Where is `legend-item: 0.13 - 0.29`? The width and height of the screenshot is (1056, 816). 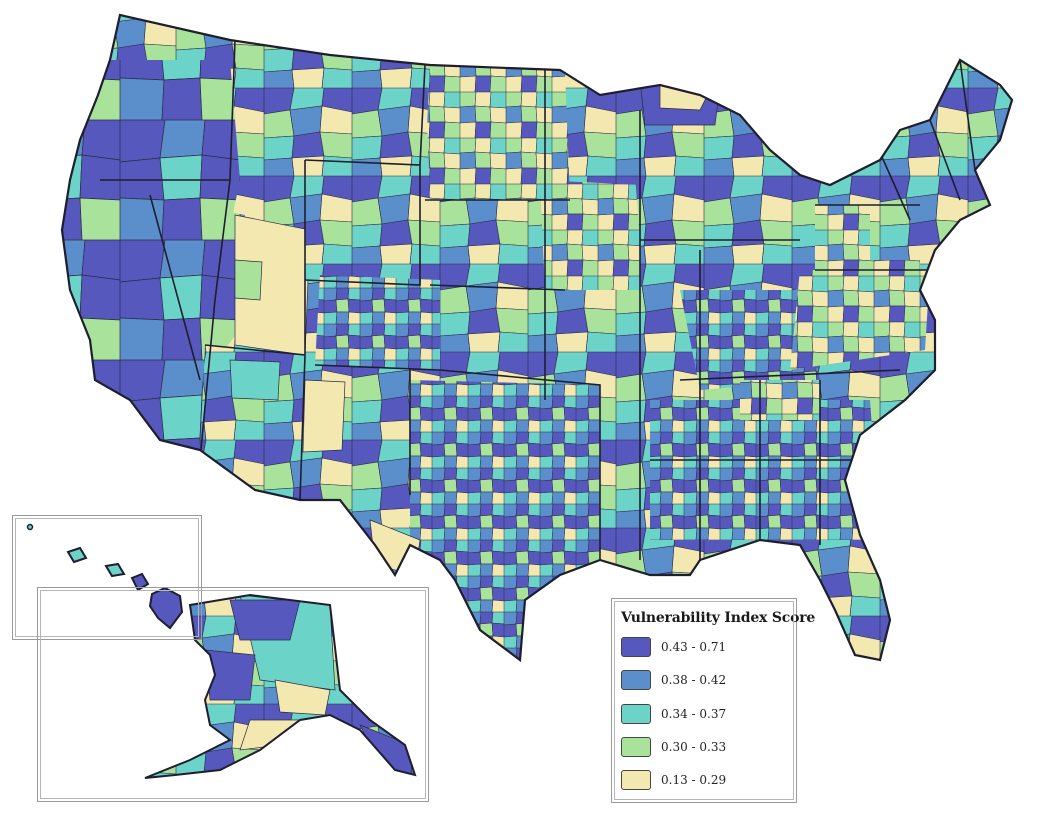 legend-item: 0.13 - 0.29 is located at coordinates (673, 780).